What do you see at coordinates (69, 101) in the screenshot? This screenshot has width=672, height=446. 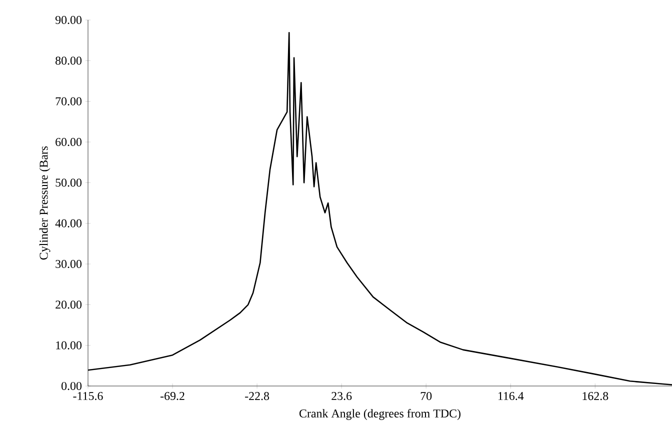 I see `y-tick-label: 70.00` at bounding box center [69, 101].